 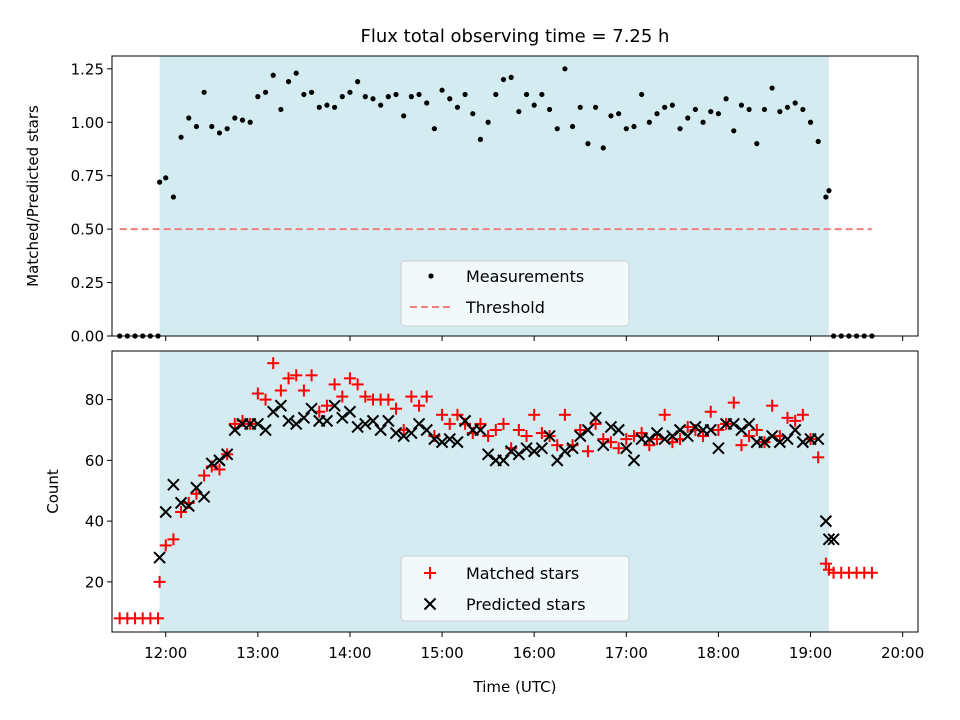 I want to click on y-tick-label: 0.25, so click(x=87, y=283).